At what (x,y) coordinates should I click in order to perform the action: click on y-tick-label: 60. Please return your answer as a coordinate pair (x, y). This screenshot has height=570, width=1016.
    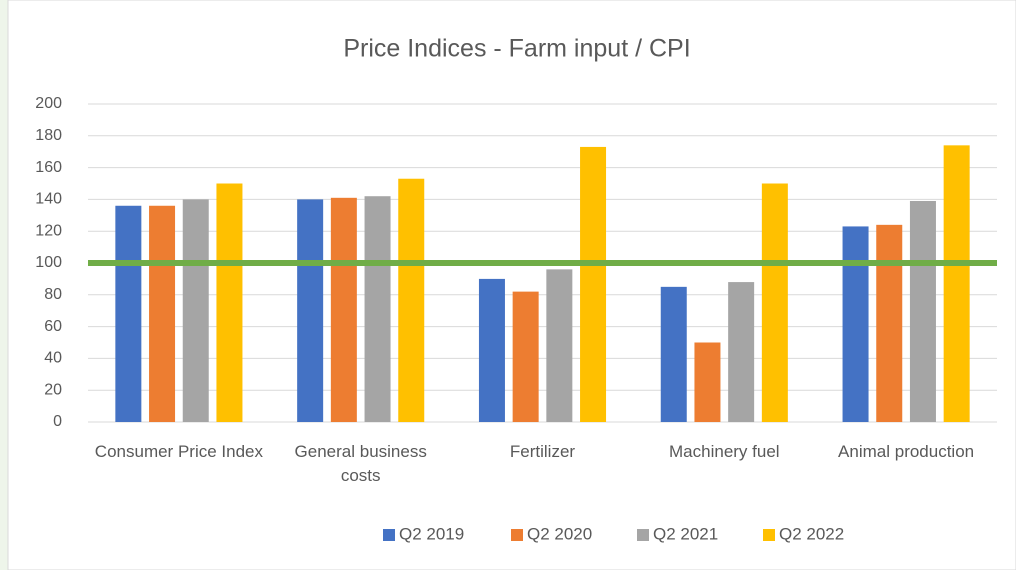
    Looking at the image, I should click on (53, 326).